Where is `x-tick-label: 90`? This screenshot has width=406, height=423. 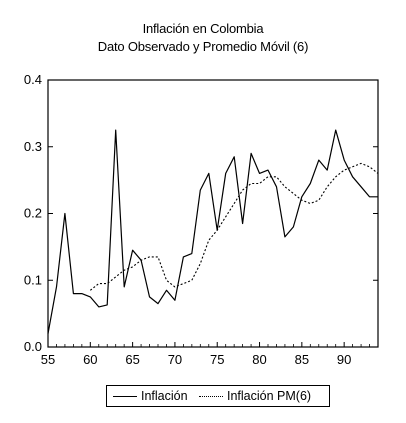
x-tick-label: 90 is located at coordinates (344, 359).